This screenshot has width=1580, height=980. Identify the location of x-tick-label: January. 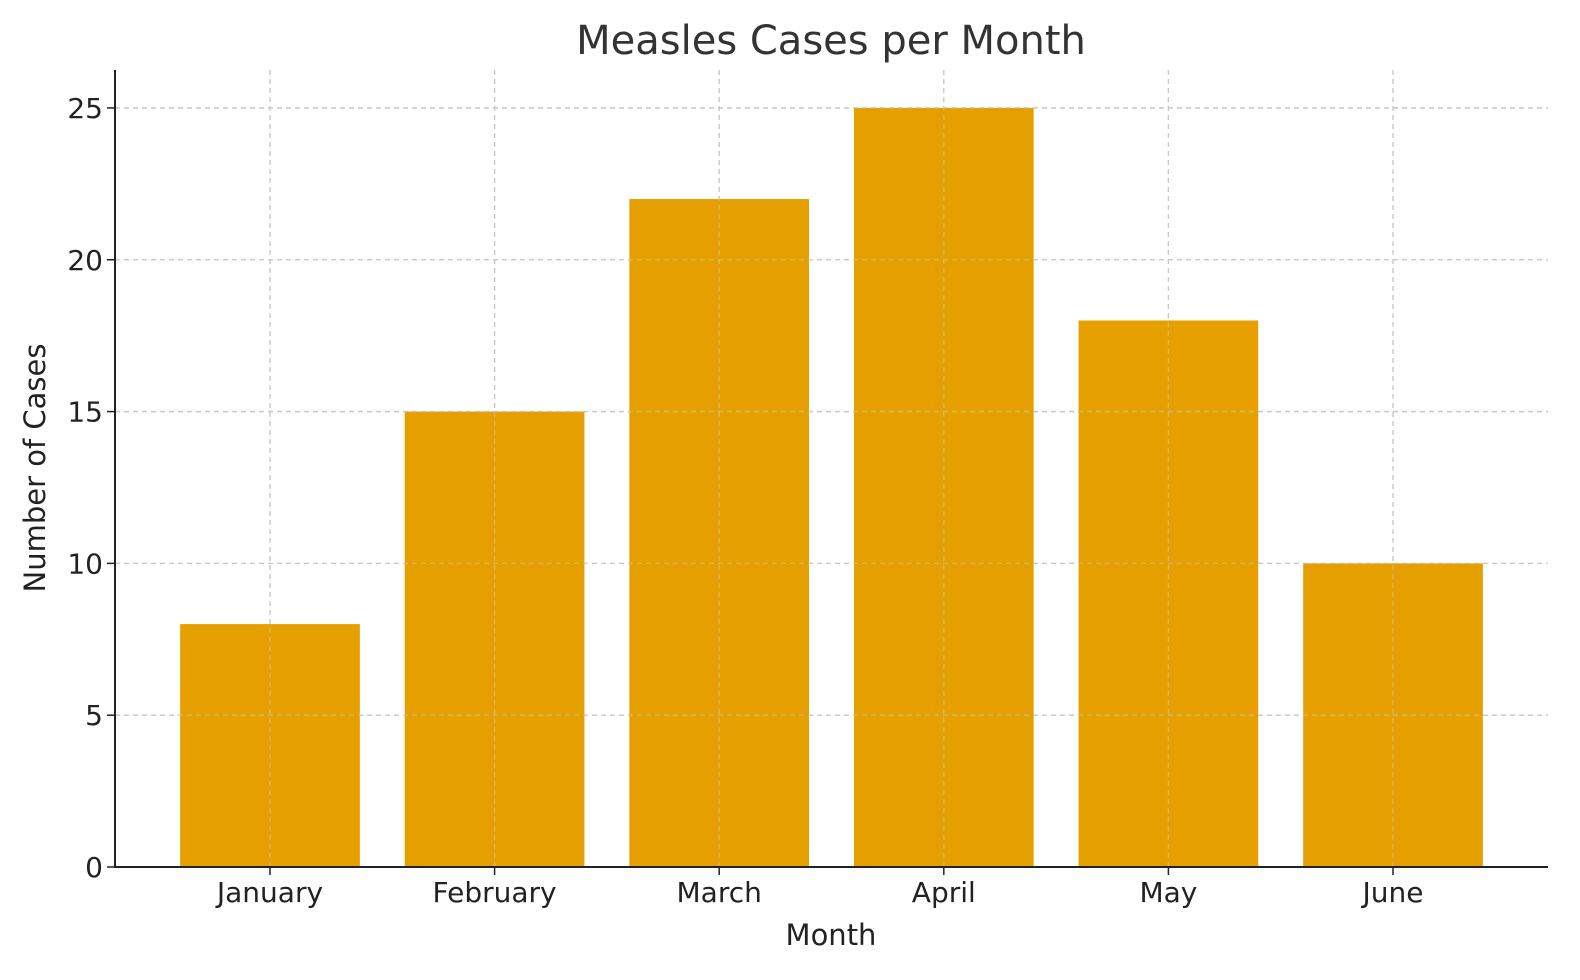
(269, 892).